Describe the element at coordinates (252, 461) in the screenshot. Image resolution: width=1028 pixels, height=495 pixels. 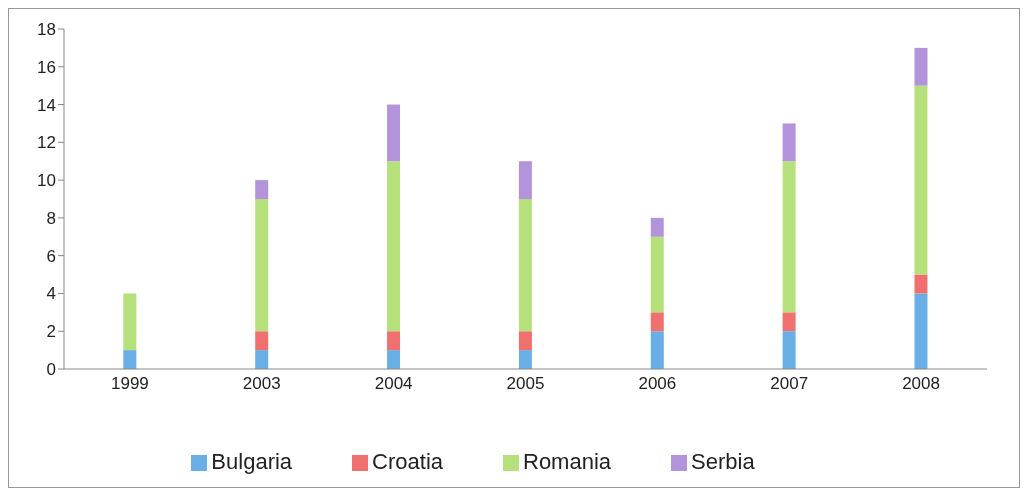
I see `legend-label: Bulgaria` at that location.